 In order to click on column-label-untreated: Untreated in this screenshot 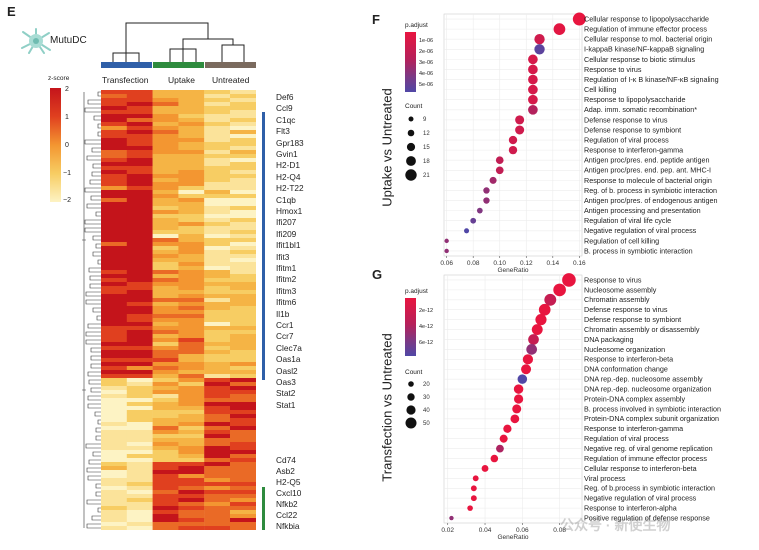, I will do `click(231, 80)`.